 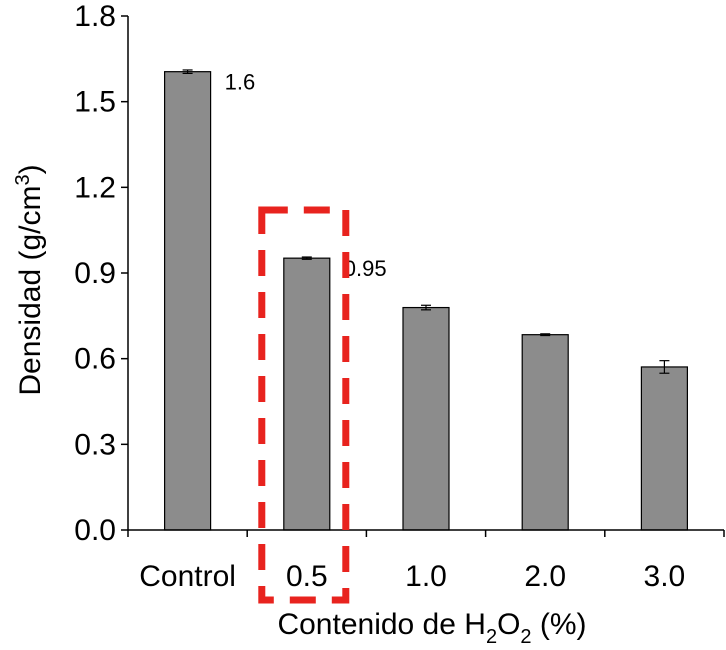 I want to click on y-tick-label: 0.9, so click(x=95, y=273).